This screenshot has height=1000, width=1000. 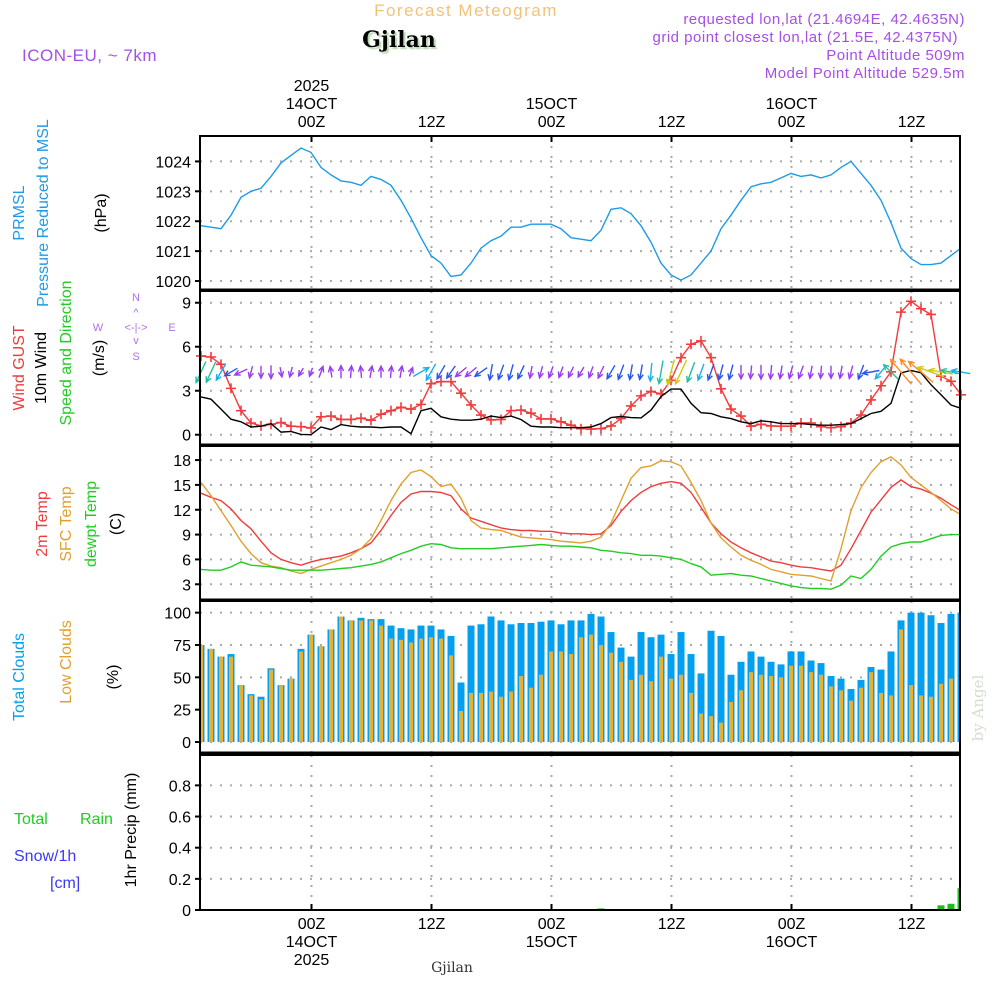 I want to click on footer-location: Gjilan, so click(x=452, y=968).